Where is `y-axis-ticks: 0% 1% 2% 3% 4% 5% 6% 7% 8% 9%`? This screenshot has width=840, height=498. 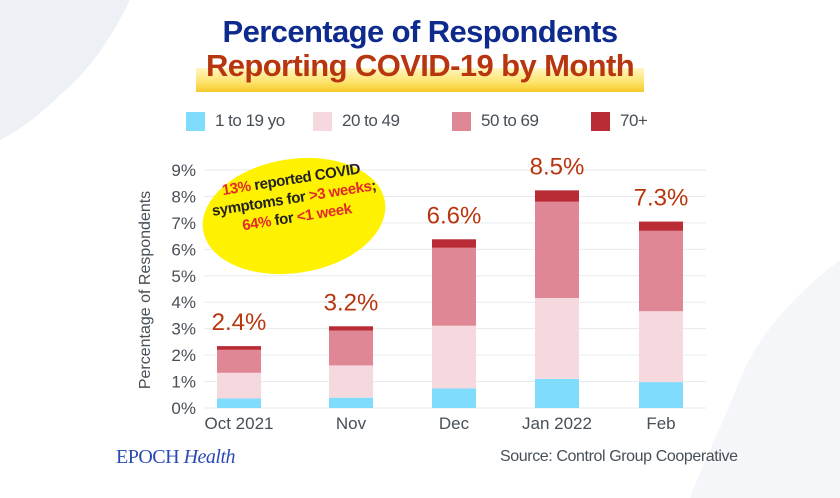 y-axis-ticks: 0% 1% 2% 3% 4% 5% 6% 7% 8% 9% is located at coordinates (183, 289).